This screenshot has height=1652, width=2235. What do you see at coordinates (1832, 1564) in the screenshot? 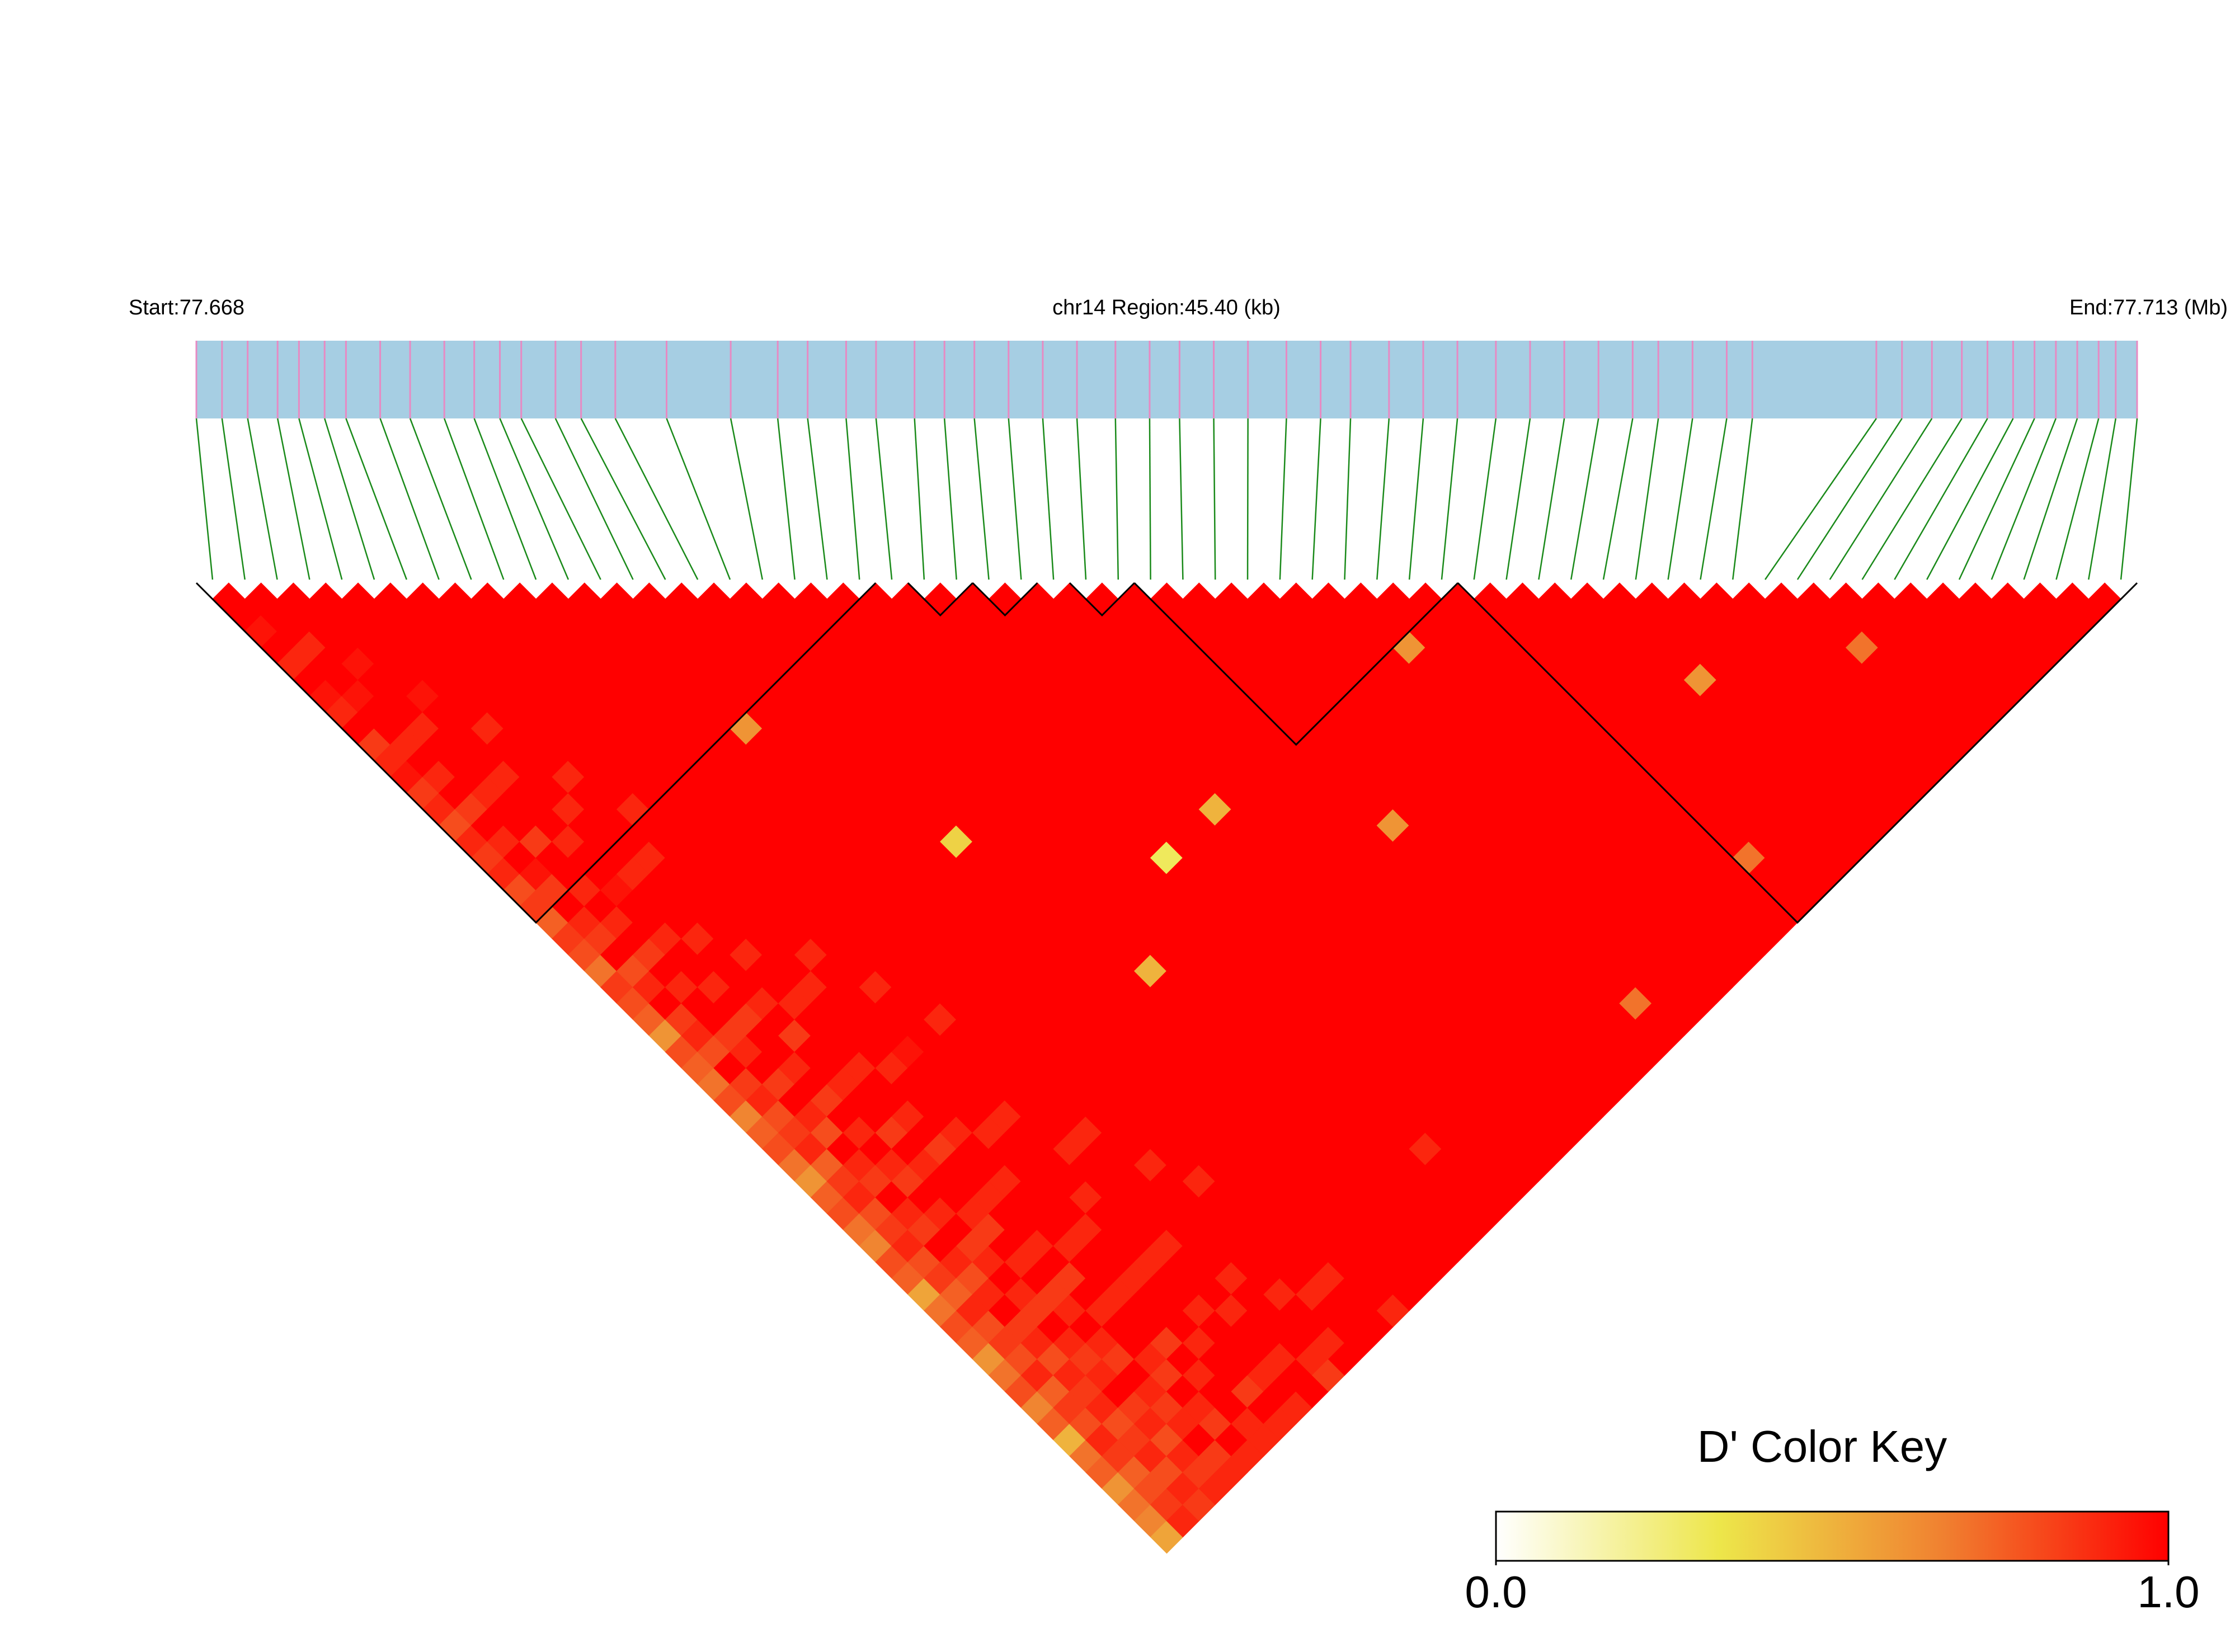
I see `color-key: 0.0 1.0` at bounding box center [1832, 1564].